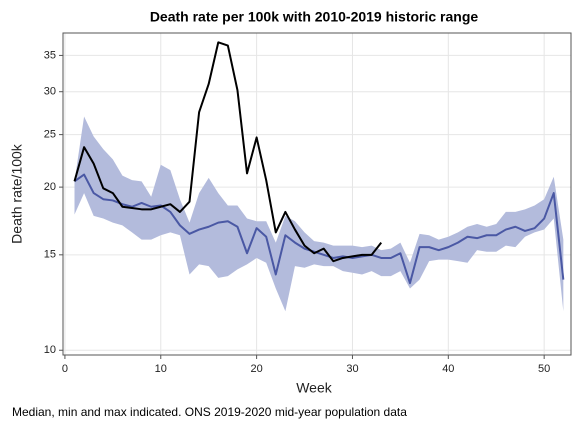 The width and height of the screenshot is (577, 433). What do you see at coordinates (314, 388) in the screenshot?
I see `x-axis-label: Week` at bounding box center [314, 388].